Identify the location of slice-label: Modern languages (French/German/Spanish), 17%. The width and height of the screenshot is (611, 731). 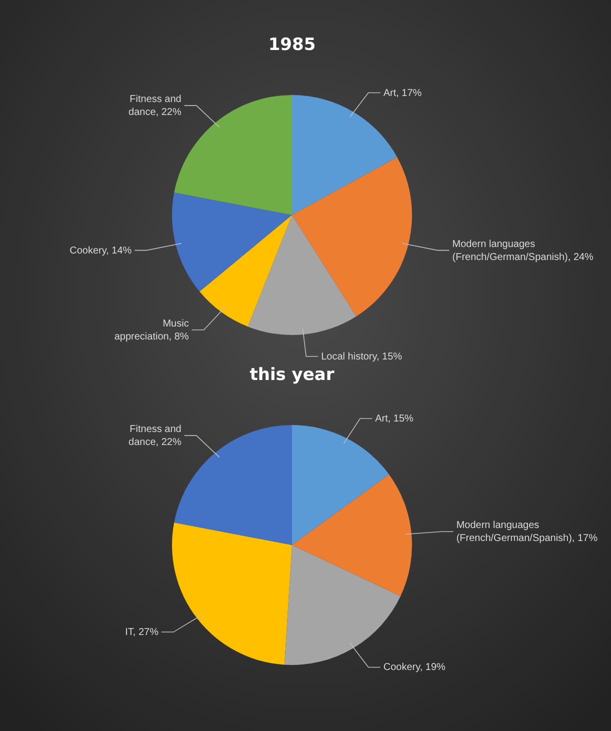
(527, 532).